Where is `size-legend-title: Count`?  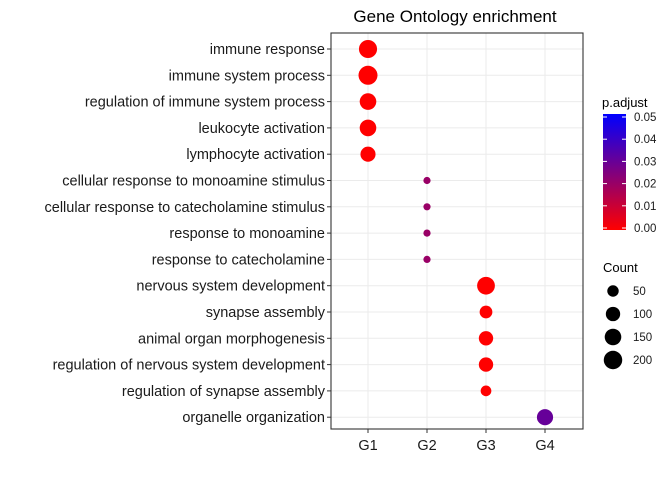 size-legend-title: Count is located at coordinates (620, 267).